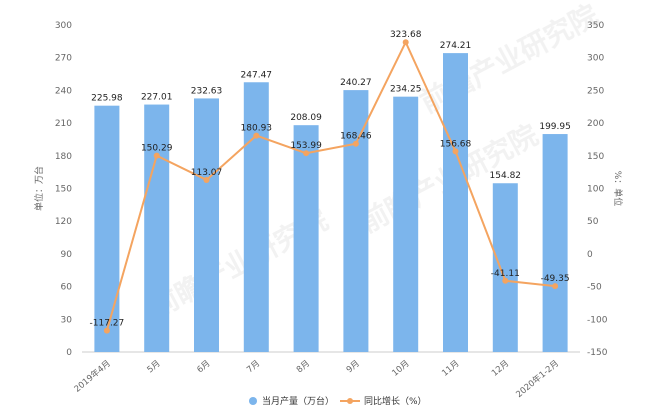 Image resolution: width=650 pixels, height=420 pixels. What do you see at coordinates (555, 127) in the screenshot?
I see `bar-data-label: 199.95` at bounding box center [555, 127].